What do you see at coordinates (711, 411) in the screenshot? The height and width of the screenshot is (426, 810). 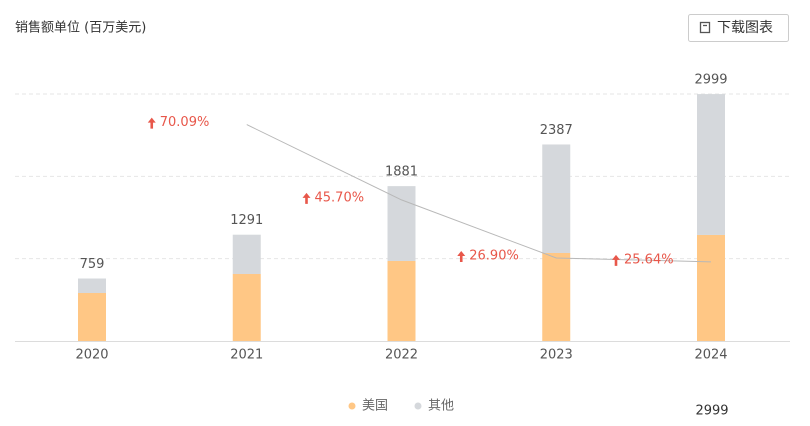 I see `footer-text: 2999` at bounding box center [711, 411].